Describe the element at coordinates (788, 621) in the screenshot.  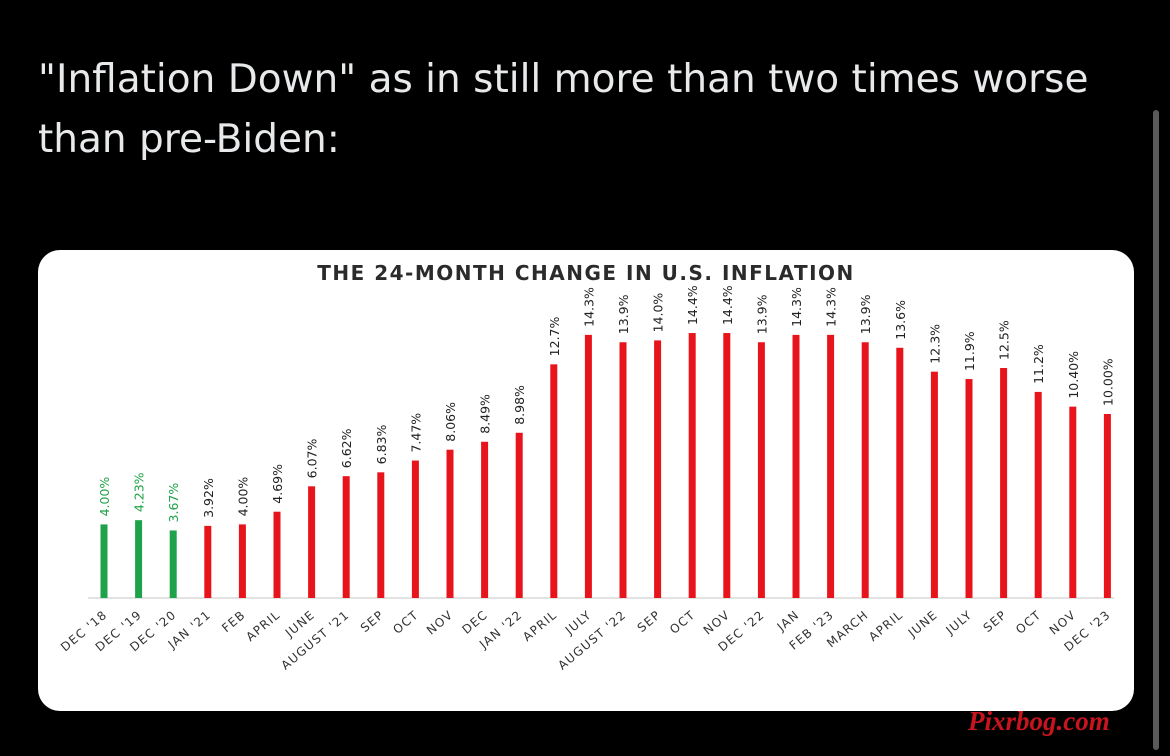
I see `x-tick-label: JAN` at that location.